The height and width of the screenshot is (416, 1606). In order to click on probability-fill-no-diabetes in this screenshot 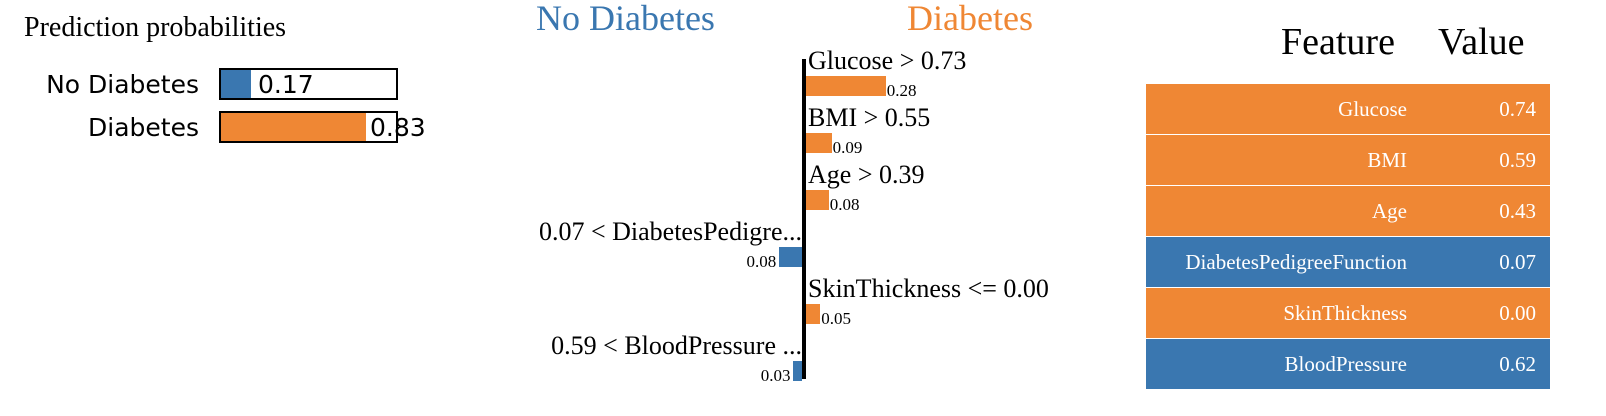, I will do `click(236, 84)`.